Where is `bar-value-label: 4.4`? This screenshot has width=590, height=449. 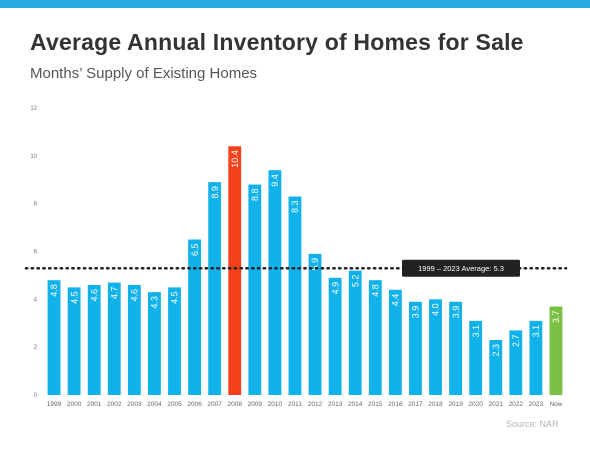 bar-value-label: 4.4 is located at coordinates (396, 300).